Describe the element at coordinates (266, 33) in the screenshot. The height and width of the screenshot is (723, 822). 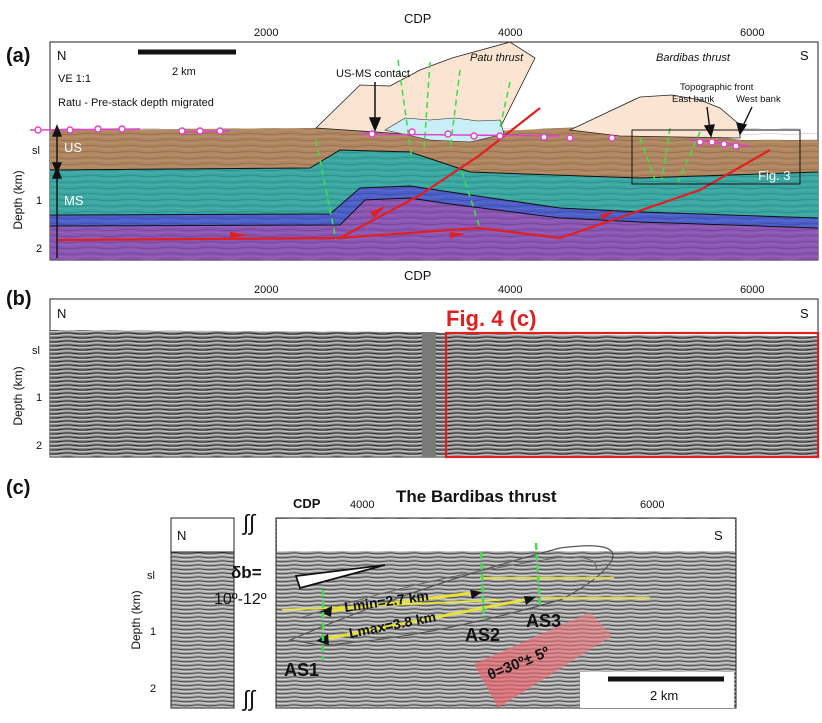
I see `panel-a-cdp-tick-2000: 2000` at that location.